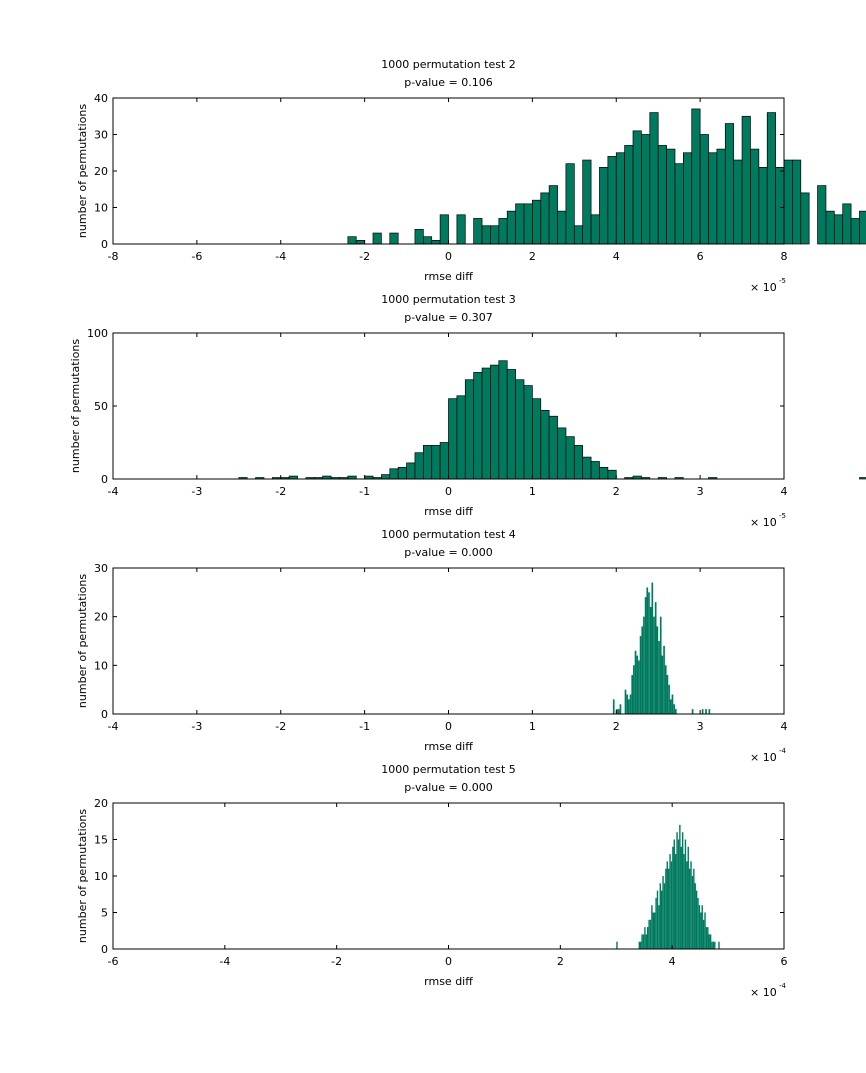 The height and width of the screenshot is (1073, 866). I want to click on x-tick-label: -3, so click(196, 491).